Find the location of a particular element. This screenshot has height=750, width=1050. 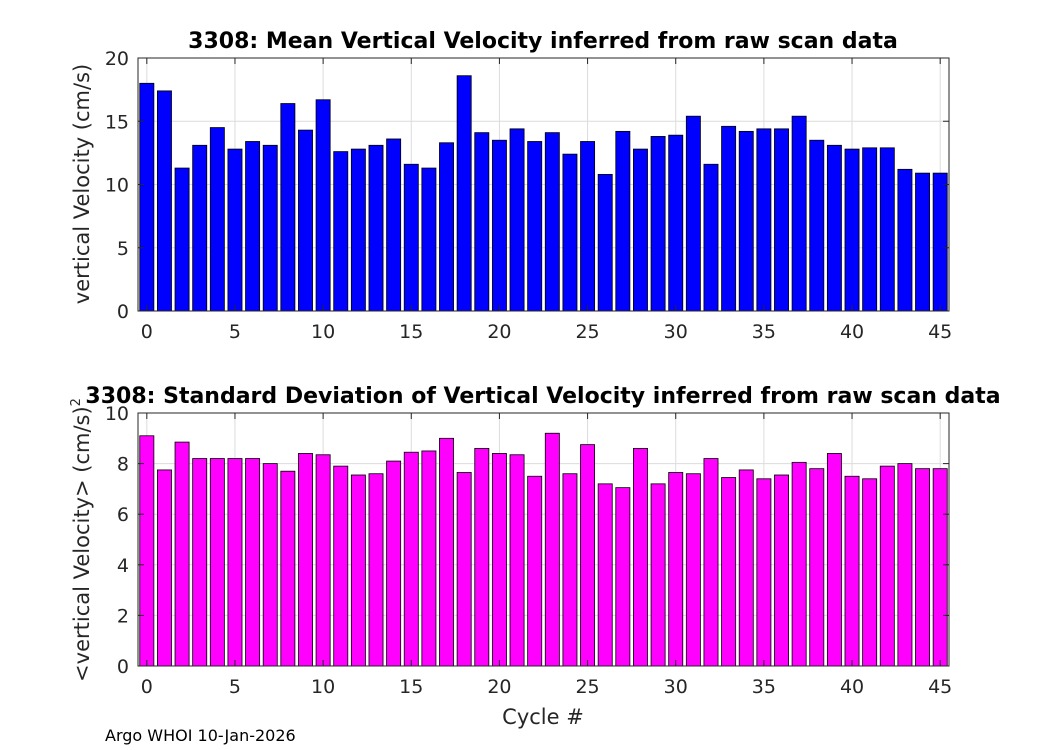

y-axis-label-superscript: 2 is located at coordinates (76, 402).